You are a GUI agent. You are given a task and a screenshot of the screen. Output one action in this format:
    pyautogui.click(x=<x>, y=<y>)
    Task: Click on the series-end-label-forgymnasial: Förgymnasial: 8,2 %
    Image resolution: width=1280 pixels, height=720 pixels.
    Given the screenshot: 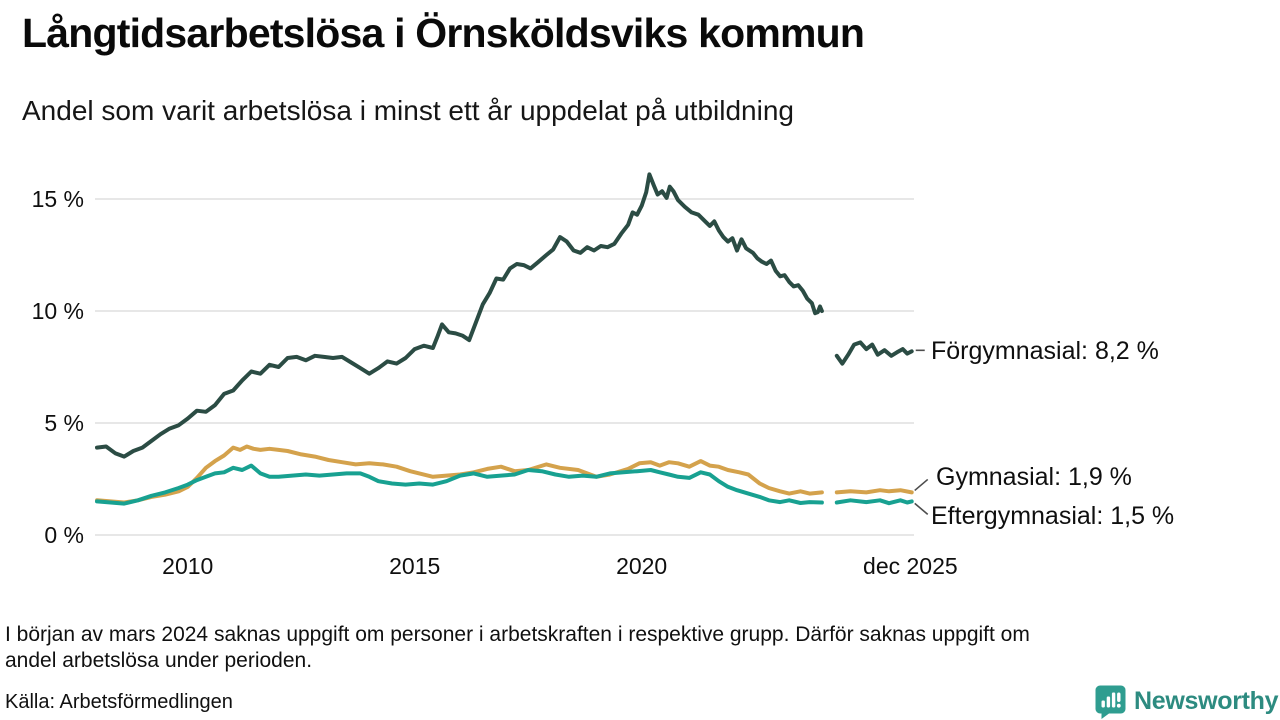 What is the action you would take?
    pyautogui.click(x=1045, y=351)
    